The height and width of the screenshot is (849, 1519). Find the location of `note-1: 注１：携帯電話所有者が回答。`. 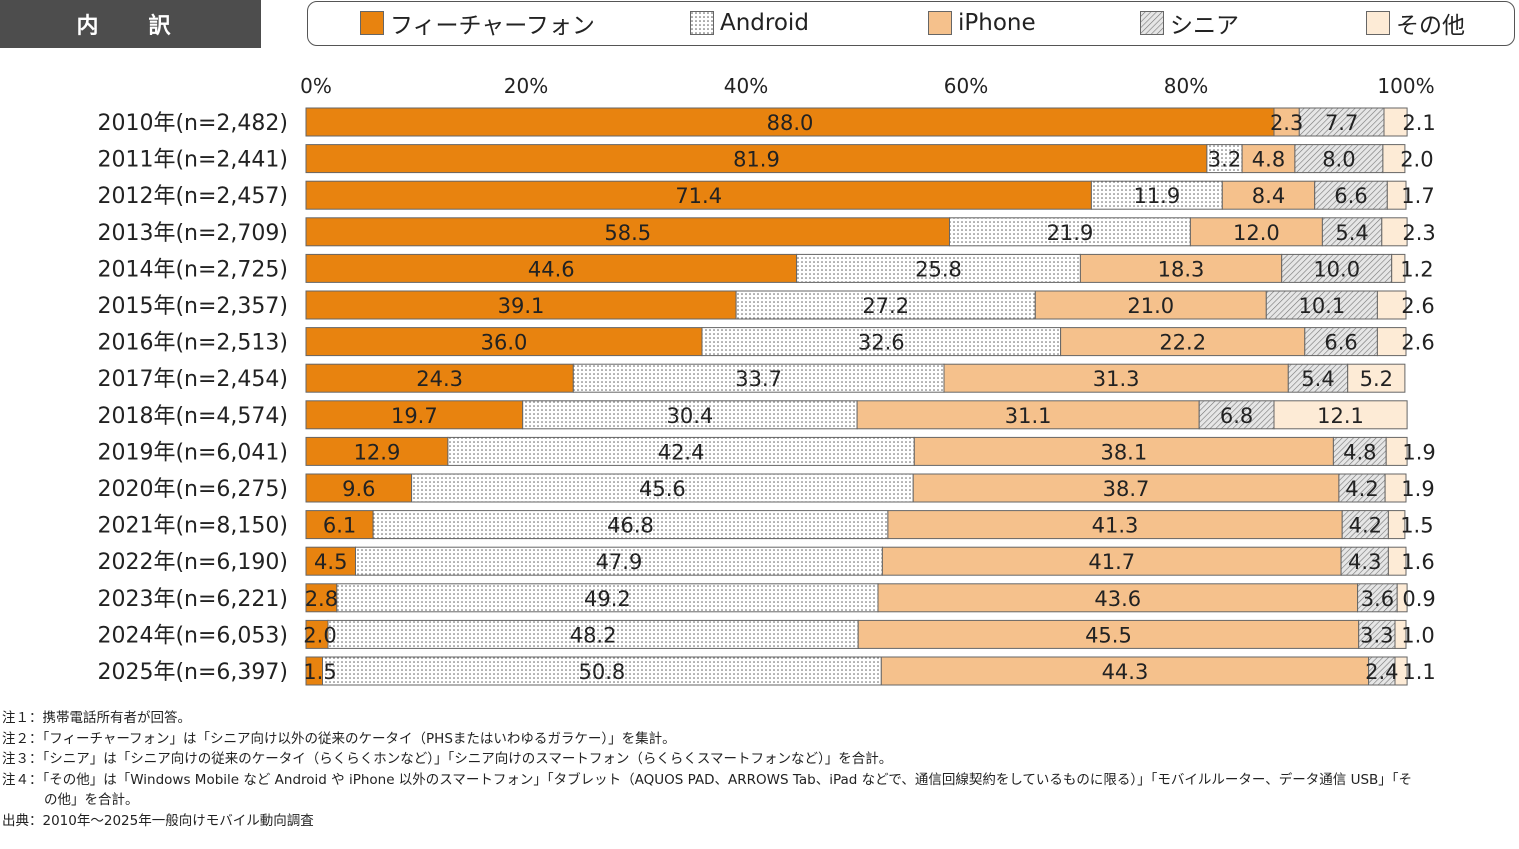

note-1: 注１：携帯電話所有者が回答。 is located at coordinates (96, 718).